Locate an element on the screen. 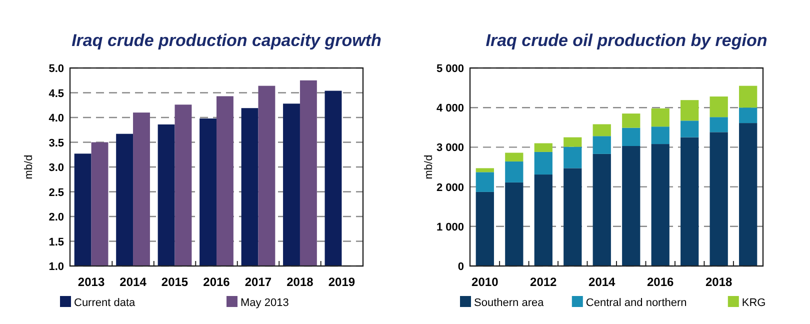 The height and width of the screenshot is (324, 810). x-tick-label: 2012 is located at coordinates (544, 282).